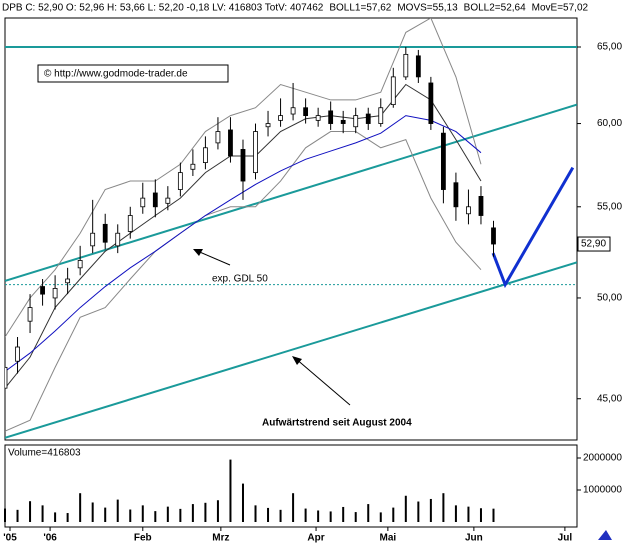  Describe the element at coordinates (198, 252) in the screenshot. I see `arrow-head` at that location.